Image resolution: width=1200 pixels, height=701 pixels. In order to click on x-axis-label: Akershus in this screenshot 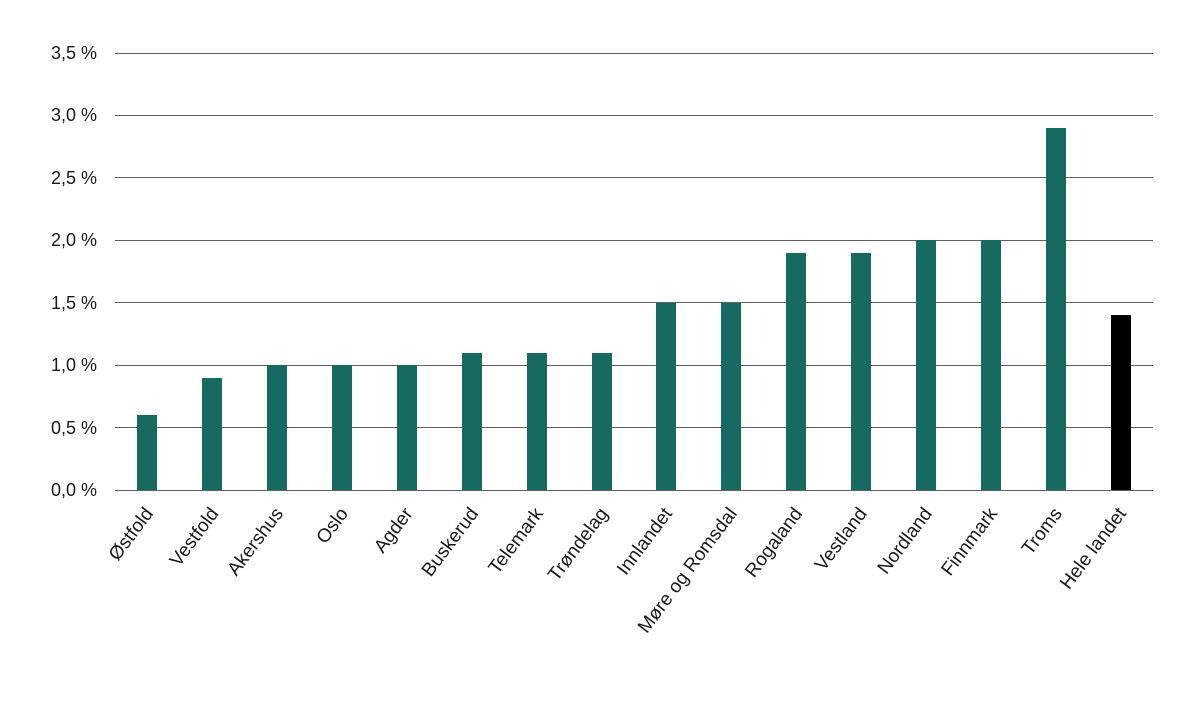, I will do `click(255, 542)`.